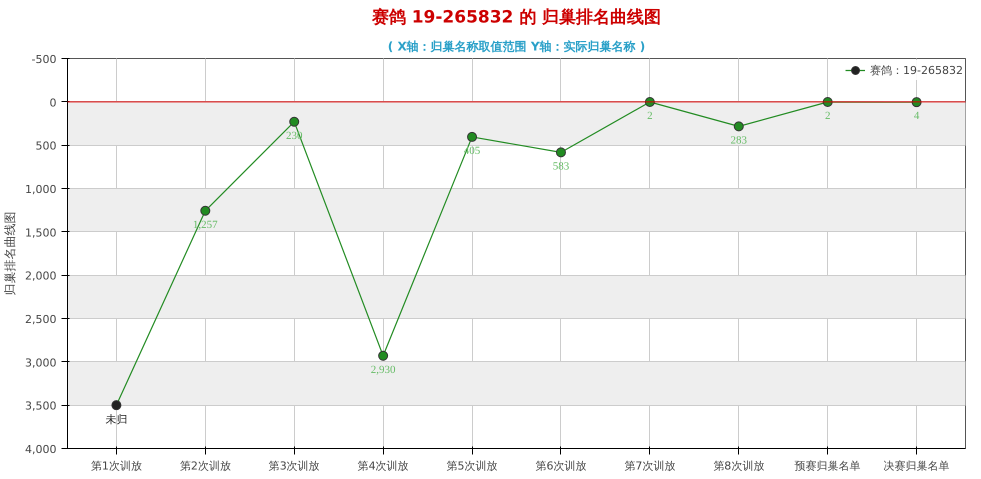 The width and height of the screenshot is (981, 479). What do you see at coordinates (116, 466) in the screenshot?
I see `x-tick-label: 第1次训放` at bounding box center [116, 466].